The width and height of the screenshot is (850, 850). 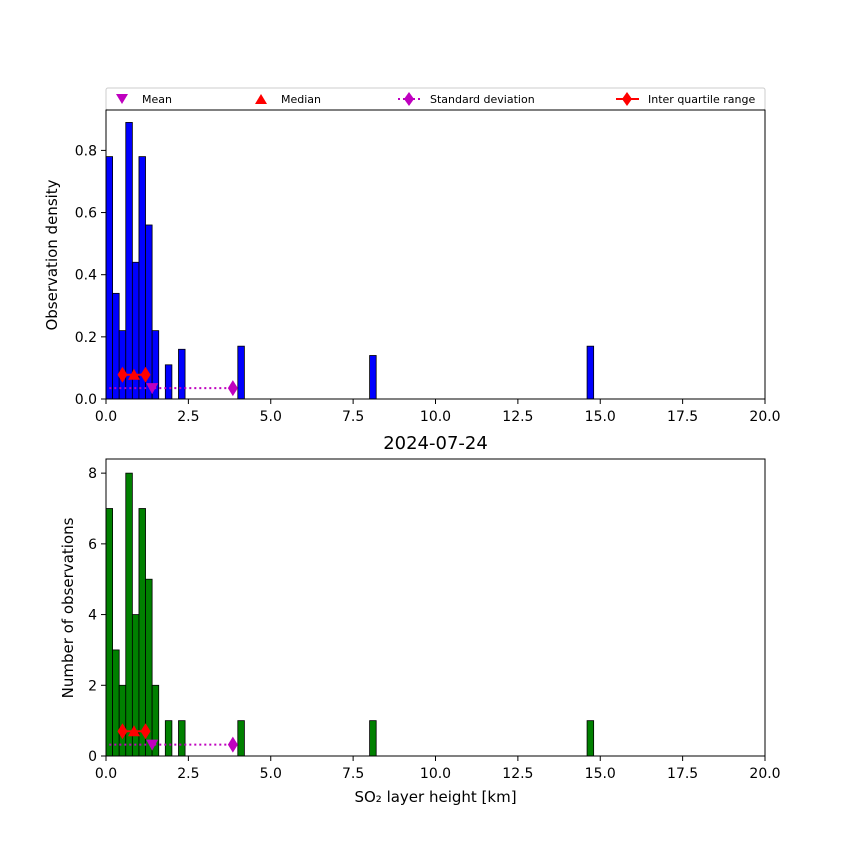 What do you see at coordinates (627, 99) in the screenshot?
I see `iqr-diamond-icon` at bounding box center [627, 99].